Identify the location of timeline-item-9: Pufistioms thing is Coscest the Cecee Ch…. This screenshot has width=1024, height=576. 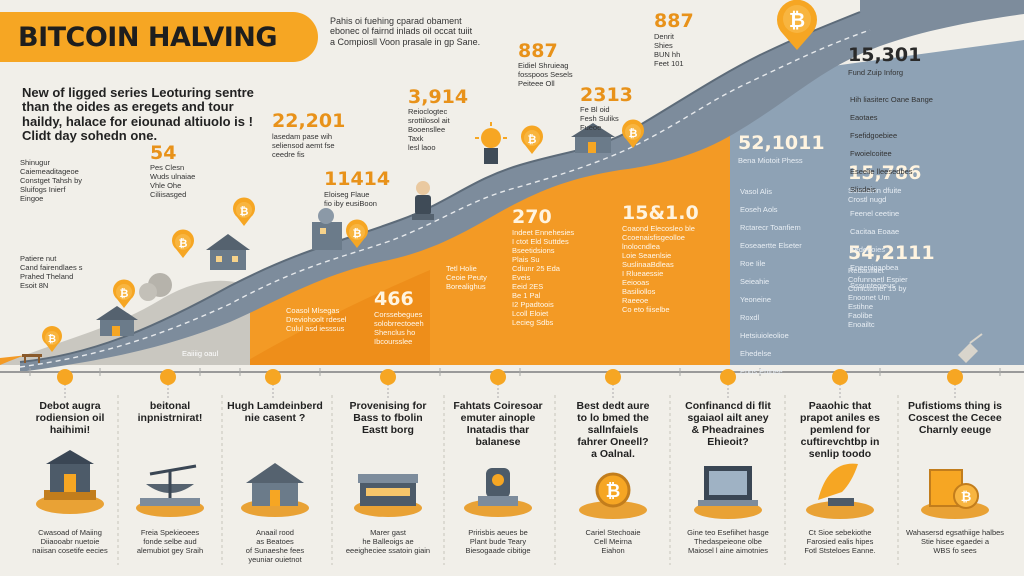
(955, 477).